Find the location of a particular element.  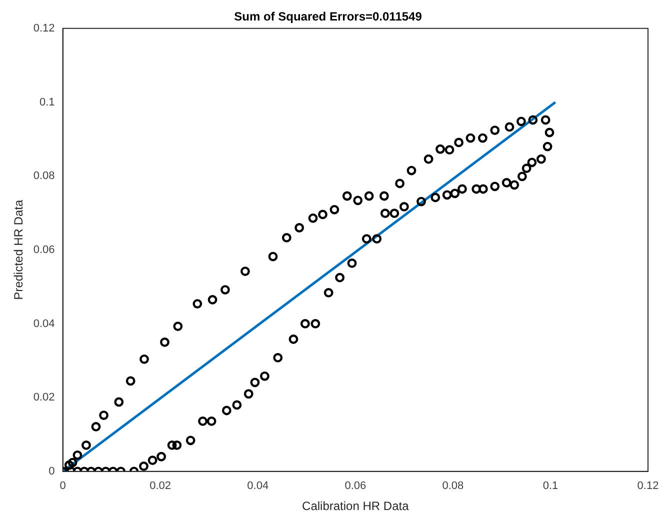

y-tick-label: 0.12 is located at coordinates (44, 28).